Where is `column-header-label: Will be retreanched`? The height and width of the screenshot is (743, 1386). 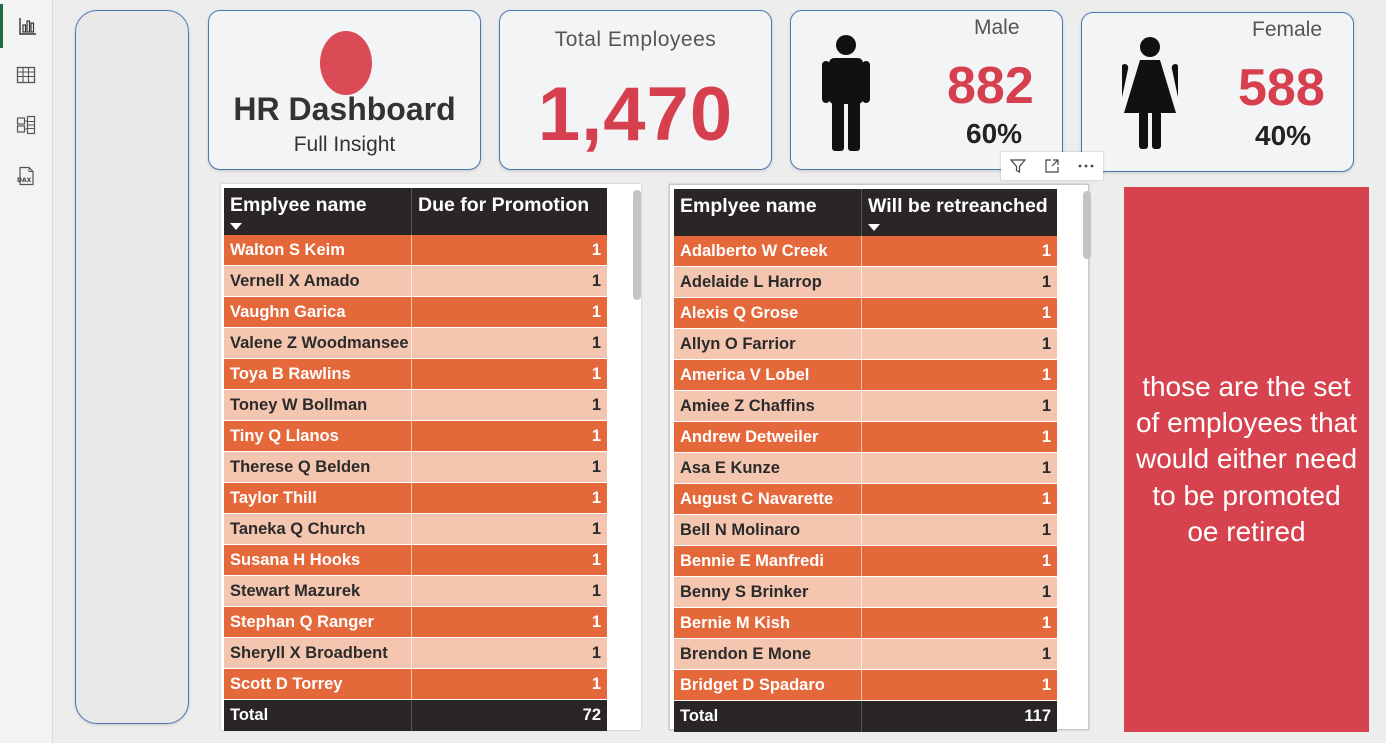 column-header-label: Will be retreanched is located at coordinates (958, 206).